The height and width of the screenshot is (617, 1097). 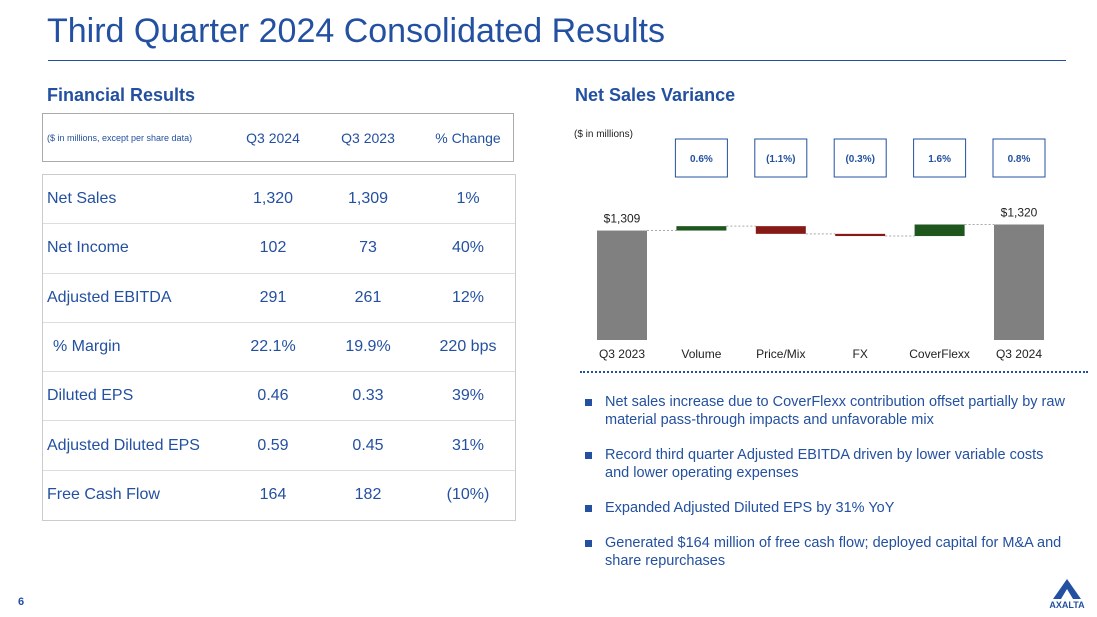 I want to click on value-label: $1,309, so click(x=622, y=219).